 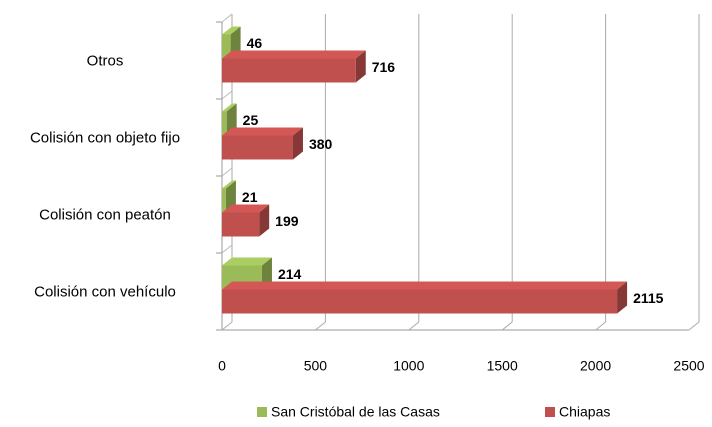 What do you see at coordinates (222, 366) in the screenshot?
I see `x-tick-label: 0` at bounding box center [222, 366].